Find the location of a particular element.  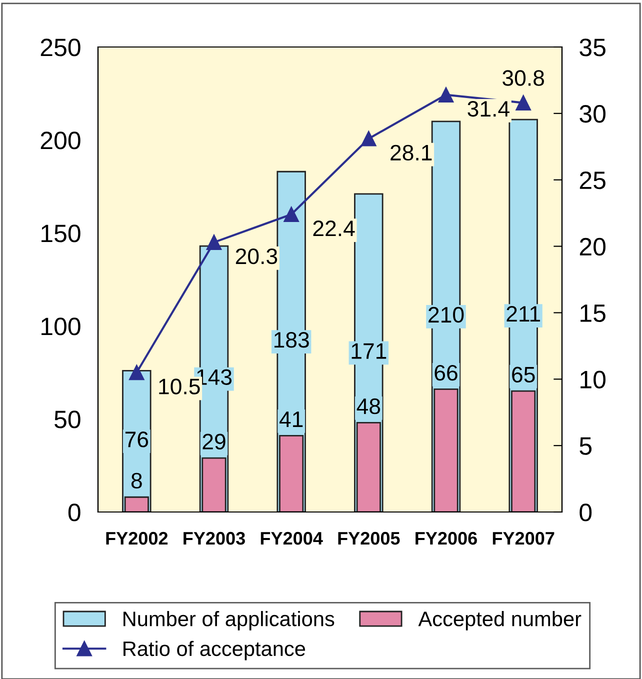

data-label: 210 is located at coordinates (446, 314).